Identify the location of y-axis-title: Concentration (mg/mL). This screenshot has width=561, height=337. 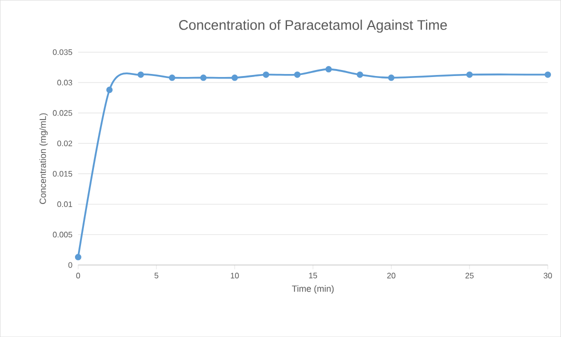
(43, 158).